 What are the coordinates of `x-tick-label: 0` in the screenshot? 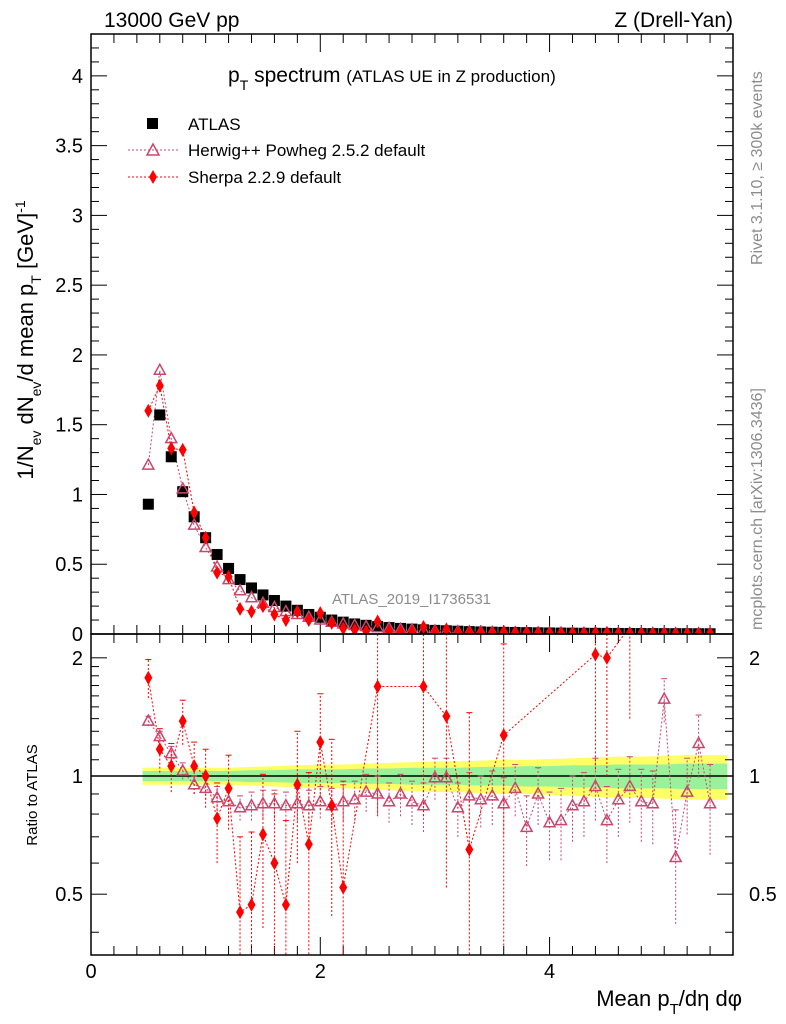 It's located at (90, 972).